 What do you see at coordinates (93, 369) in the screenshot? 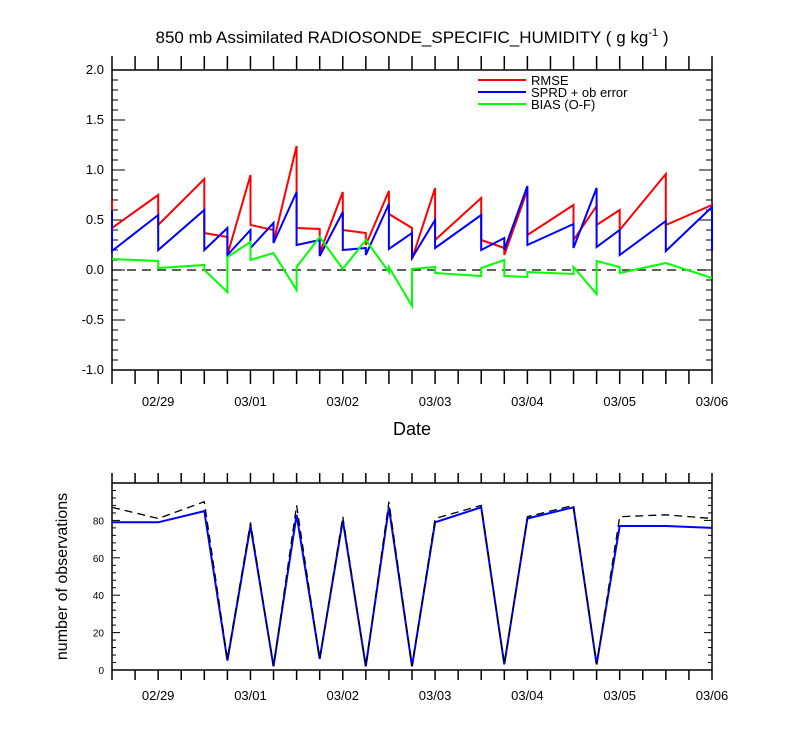
I see `y-tick-label: -1.0` at bounding box center [93, 369].